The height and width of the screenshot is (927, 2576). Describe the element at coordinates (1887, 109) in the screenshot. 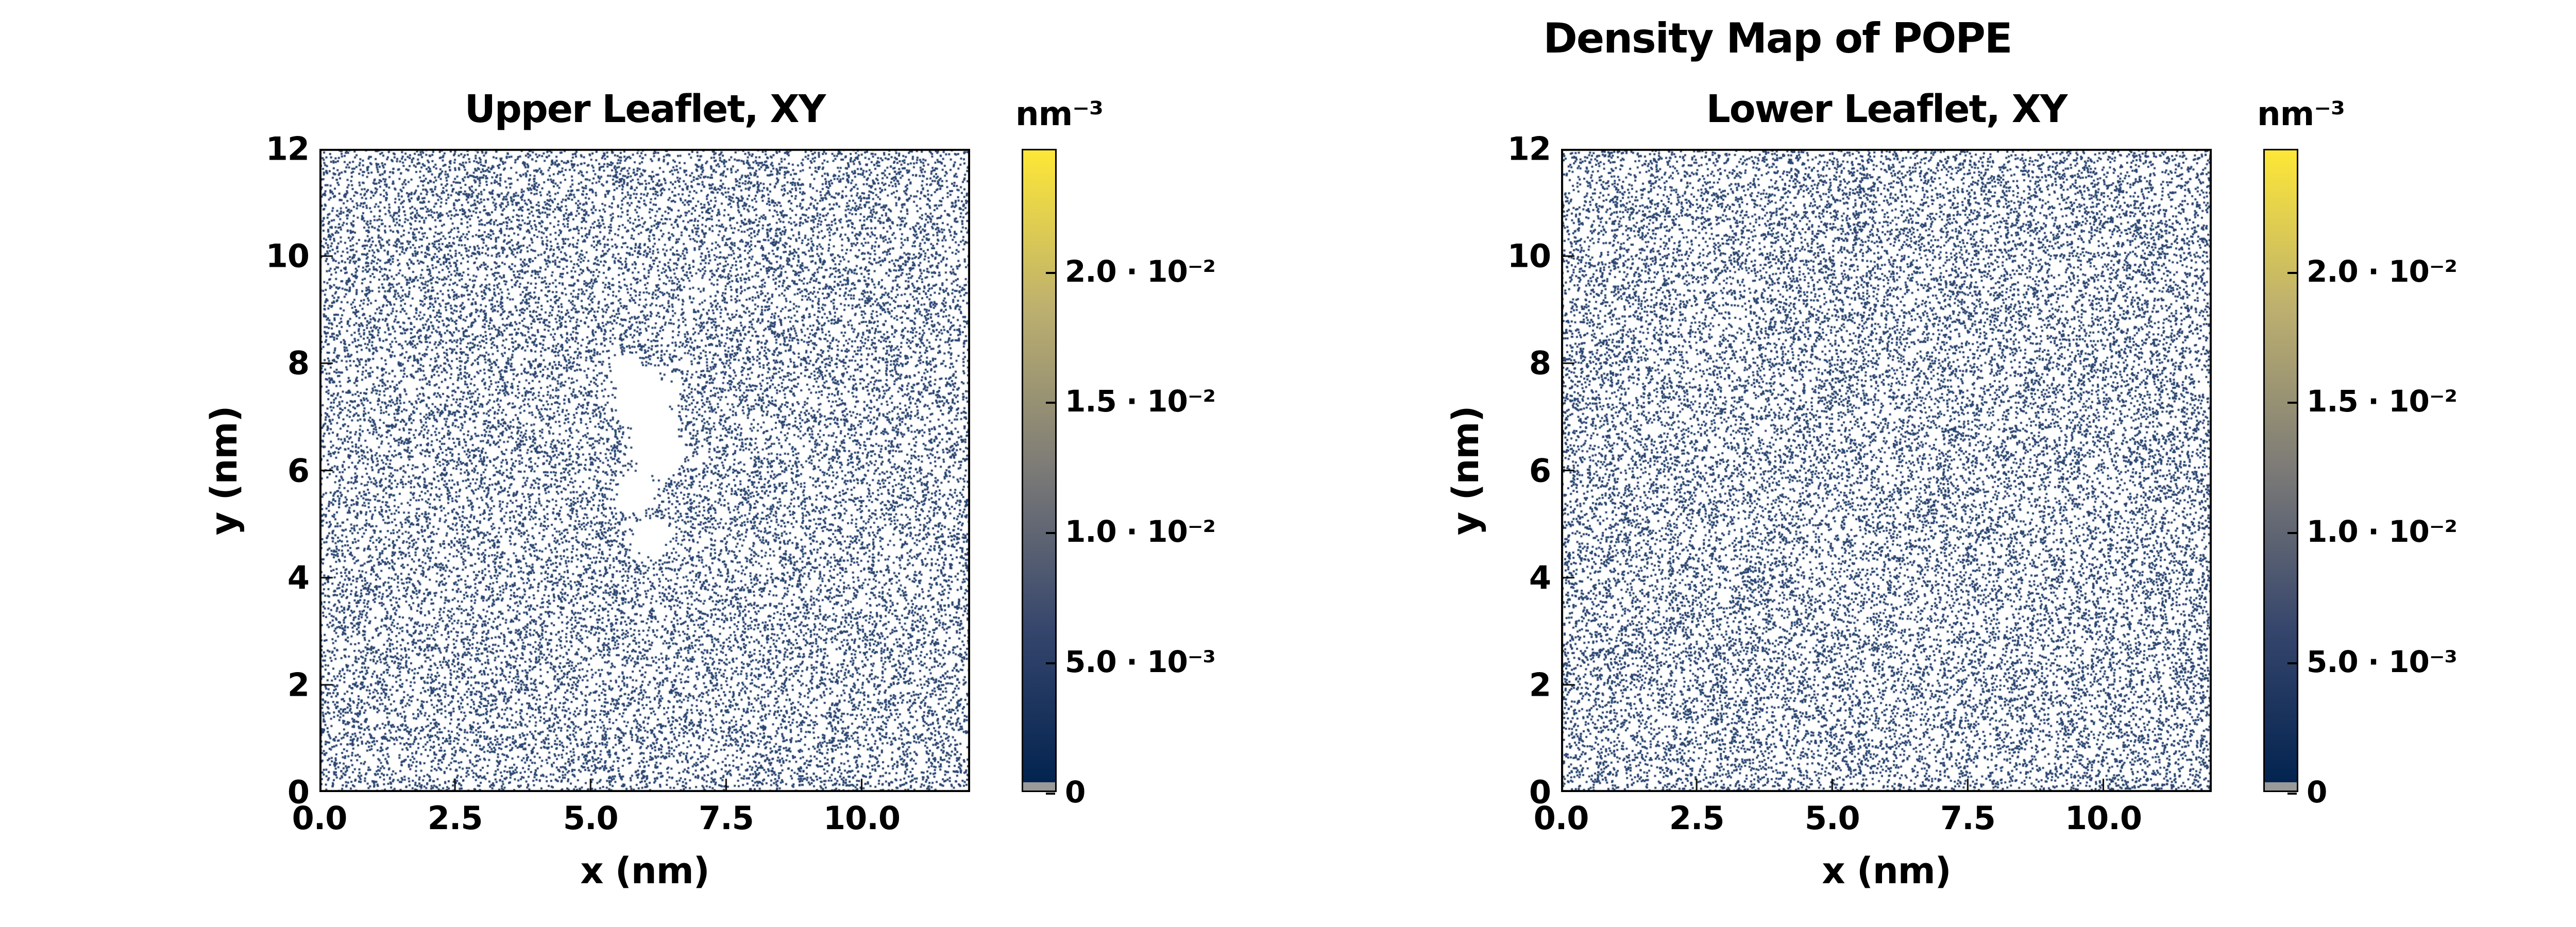

I see `panel-title: Lower Leaflet, XY` at that location.